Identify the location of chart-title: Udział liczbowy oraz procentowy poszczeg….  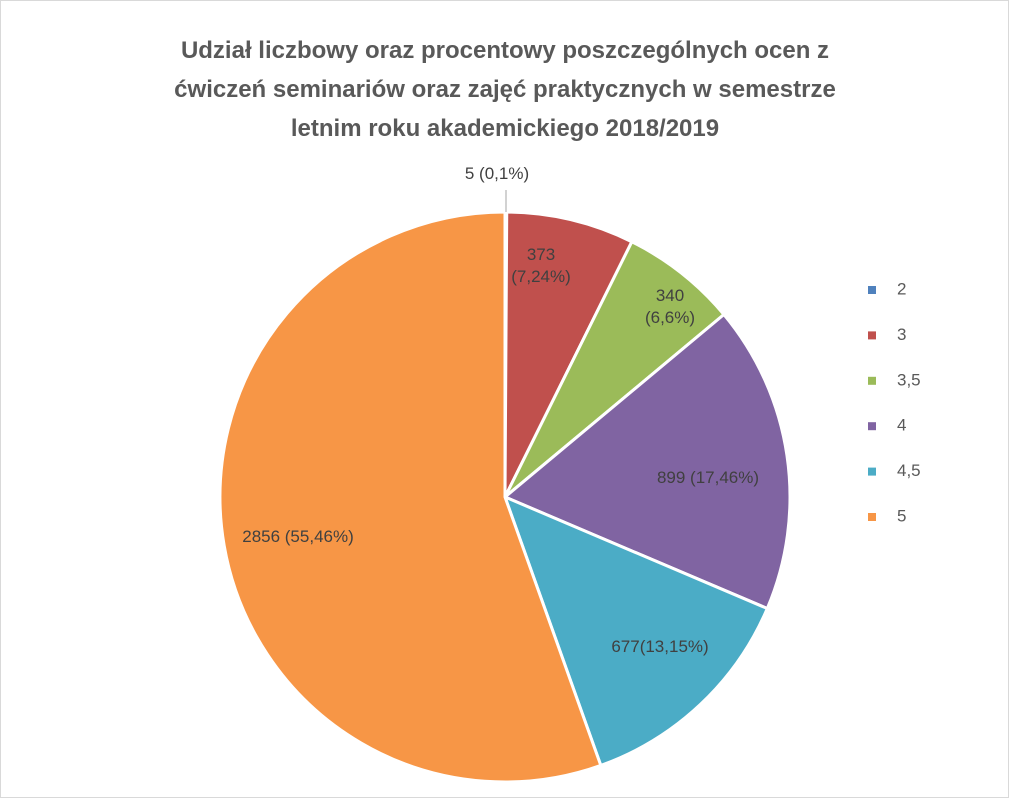
(505, 50).